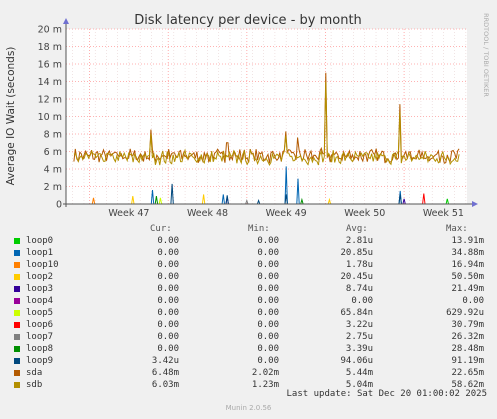 The height and width of the screenshot is (419, 497). I want to click on legend-name: loop4, so click(40, 301).